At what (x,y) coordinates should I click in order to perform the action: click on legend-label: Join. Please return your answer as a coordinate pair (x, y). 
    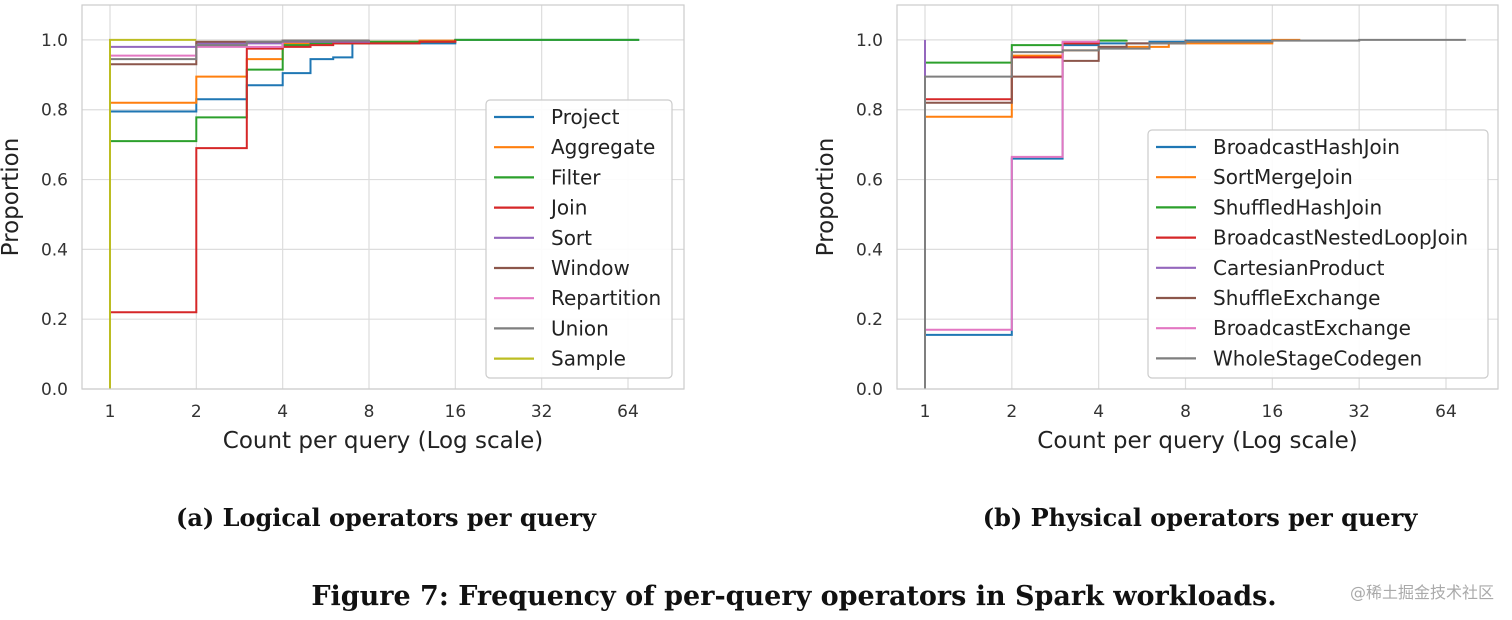
    Looking at the image, I should click on (568, 208).